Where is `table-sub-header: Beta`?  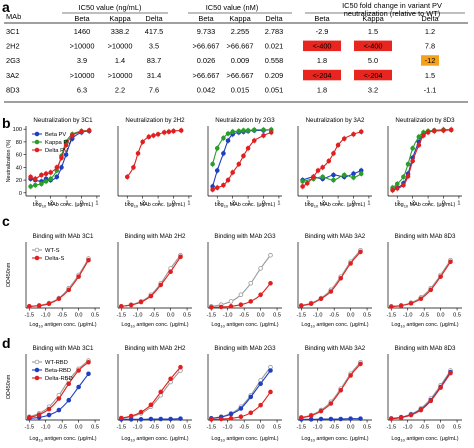
table-sub-header: Beta is located at coordinates (82, 18).